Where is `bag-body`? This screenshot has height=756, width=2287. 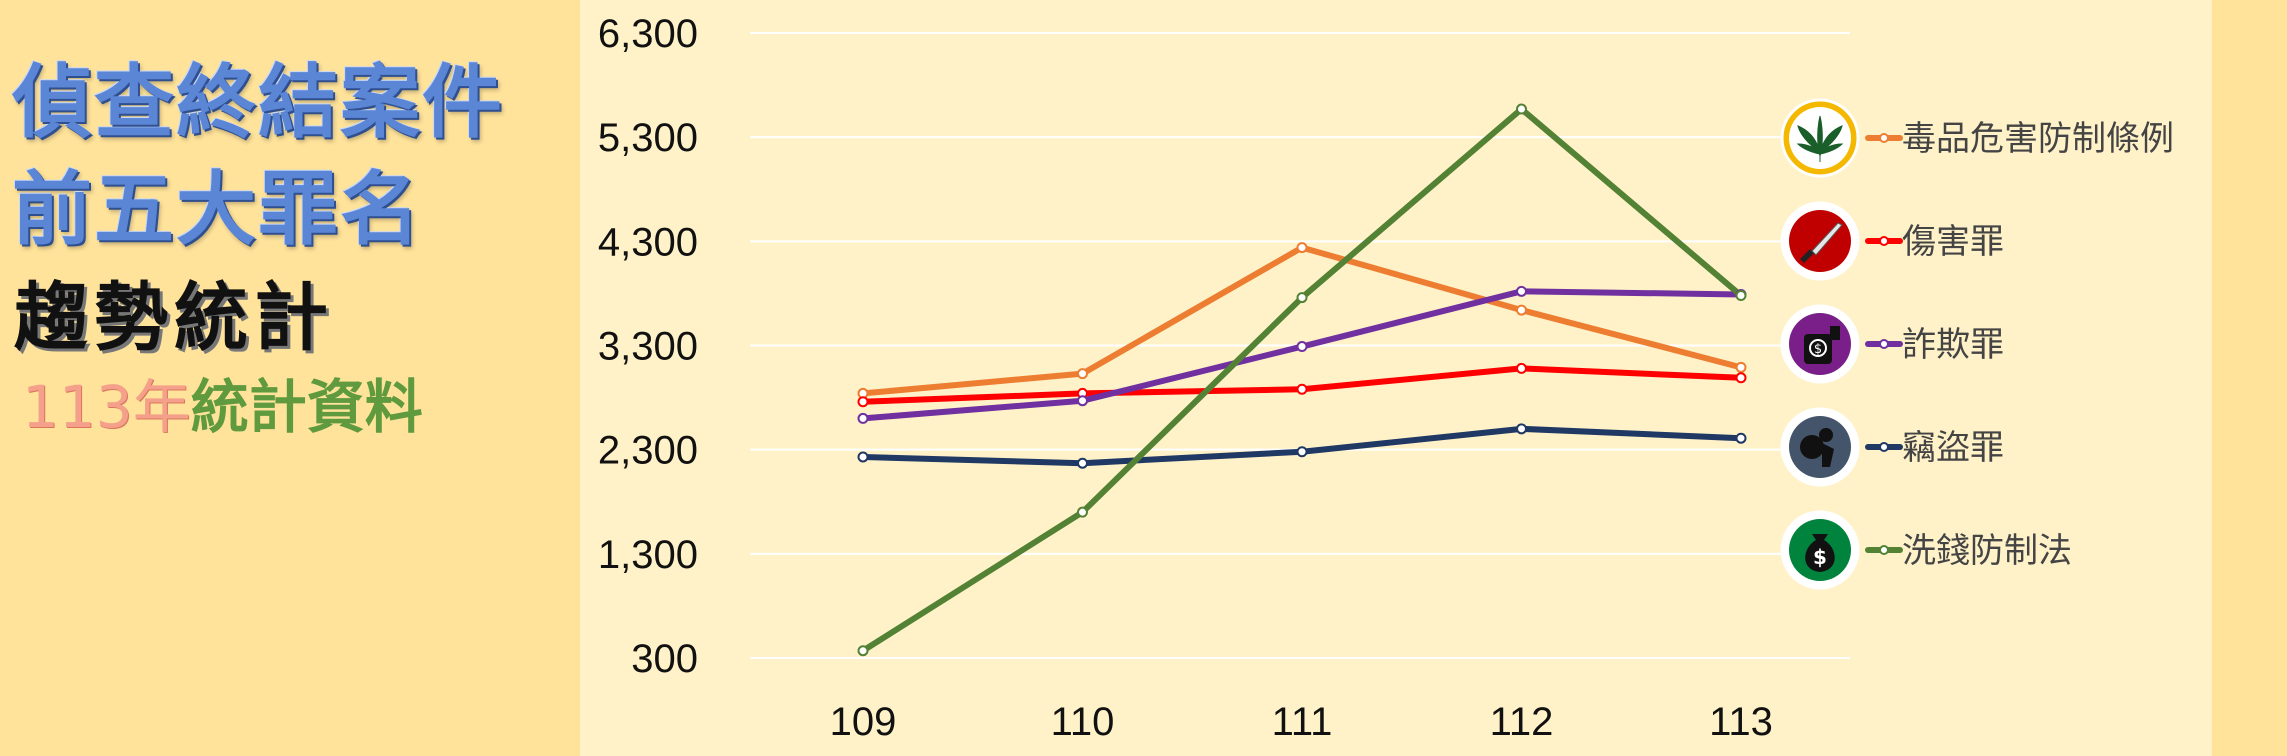
bag-body is located at coordinates (1818, 349).